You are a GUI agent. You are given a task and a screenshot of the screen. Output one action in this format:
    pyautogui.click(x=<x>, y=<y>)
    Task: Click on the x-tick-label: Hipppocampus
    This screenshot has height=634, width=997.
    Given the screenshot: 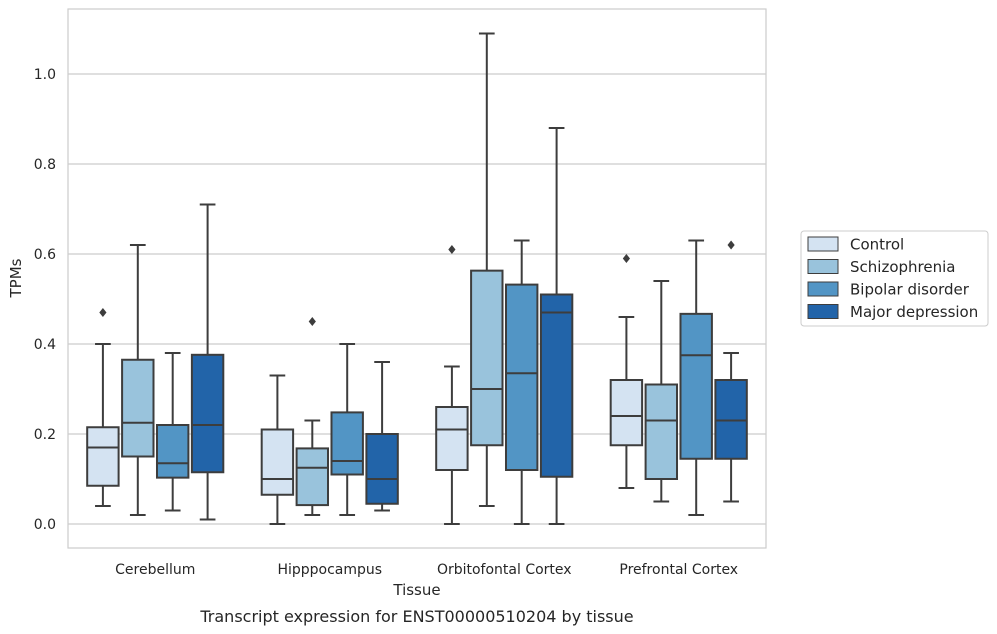 What is the action you would take?
    pyautogui.click(x=329, y=570)
    